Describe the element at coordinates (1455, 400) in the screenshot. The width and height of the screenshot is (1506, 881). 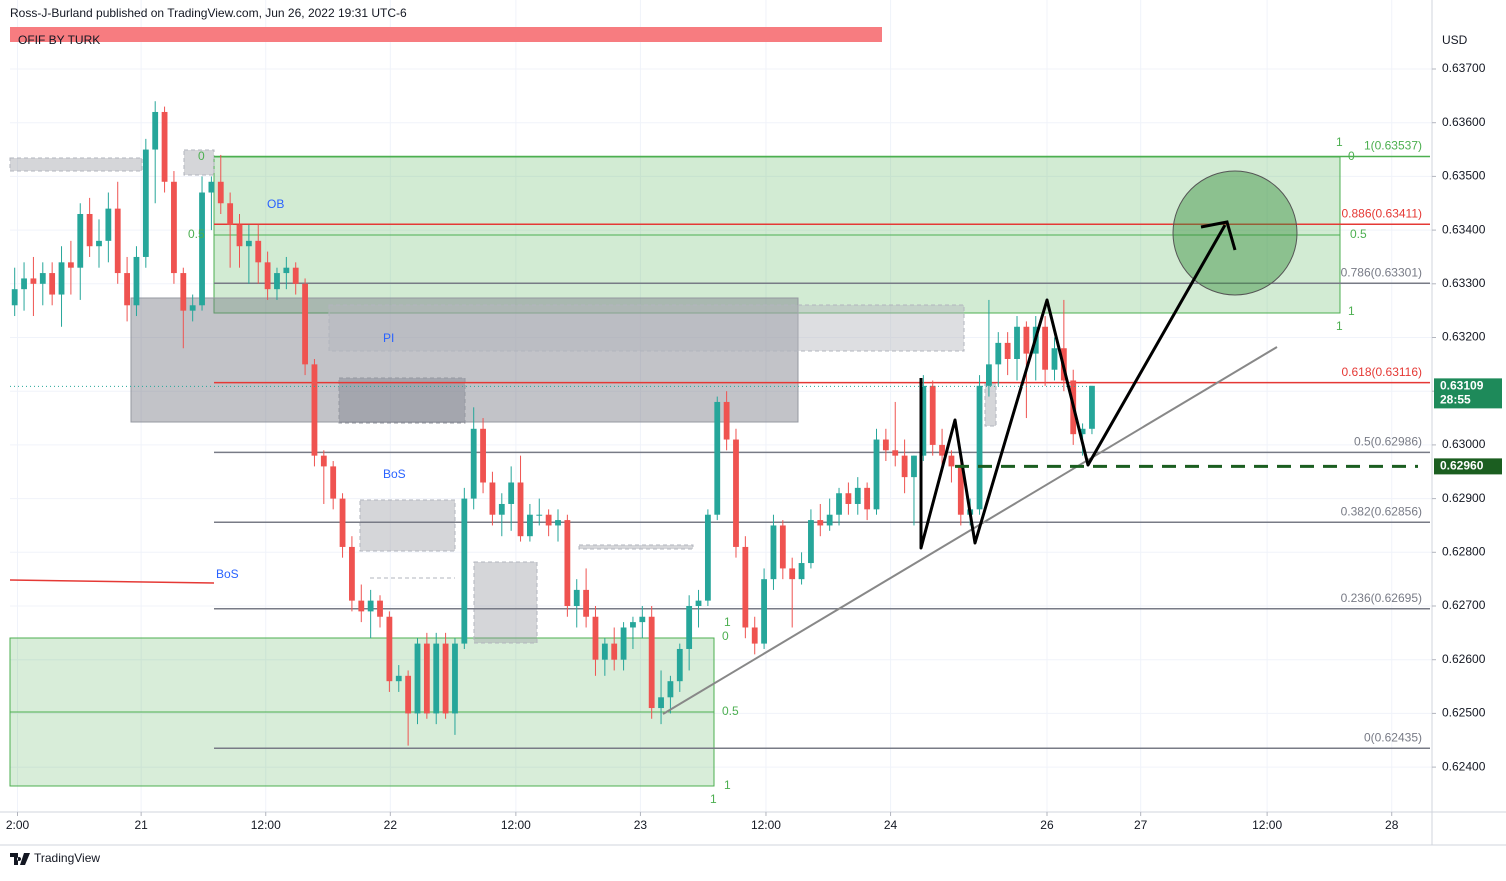
I see `price-tag-timer: 28:55` at that location.